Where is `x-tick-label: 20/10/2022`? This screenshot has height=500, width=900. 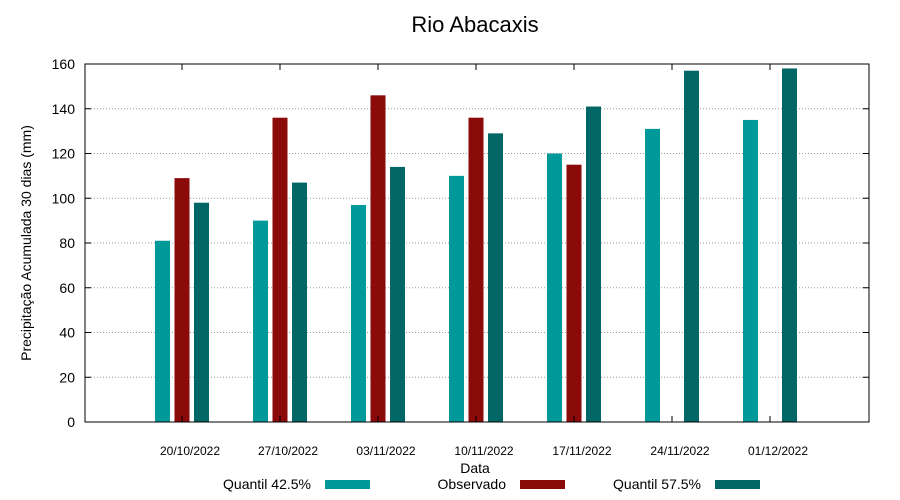
x-tick-label: 20/10/2022 is located at coordinates (190, 451).